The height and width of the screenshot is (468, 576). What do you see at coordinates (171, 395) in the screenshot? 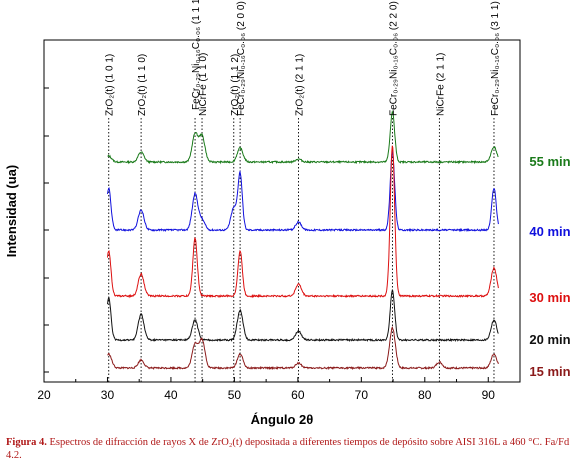
I see `x-tick-label: 40` at bounding box center [171, 395].